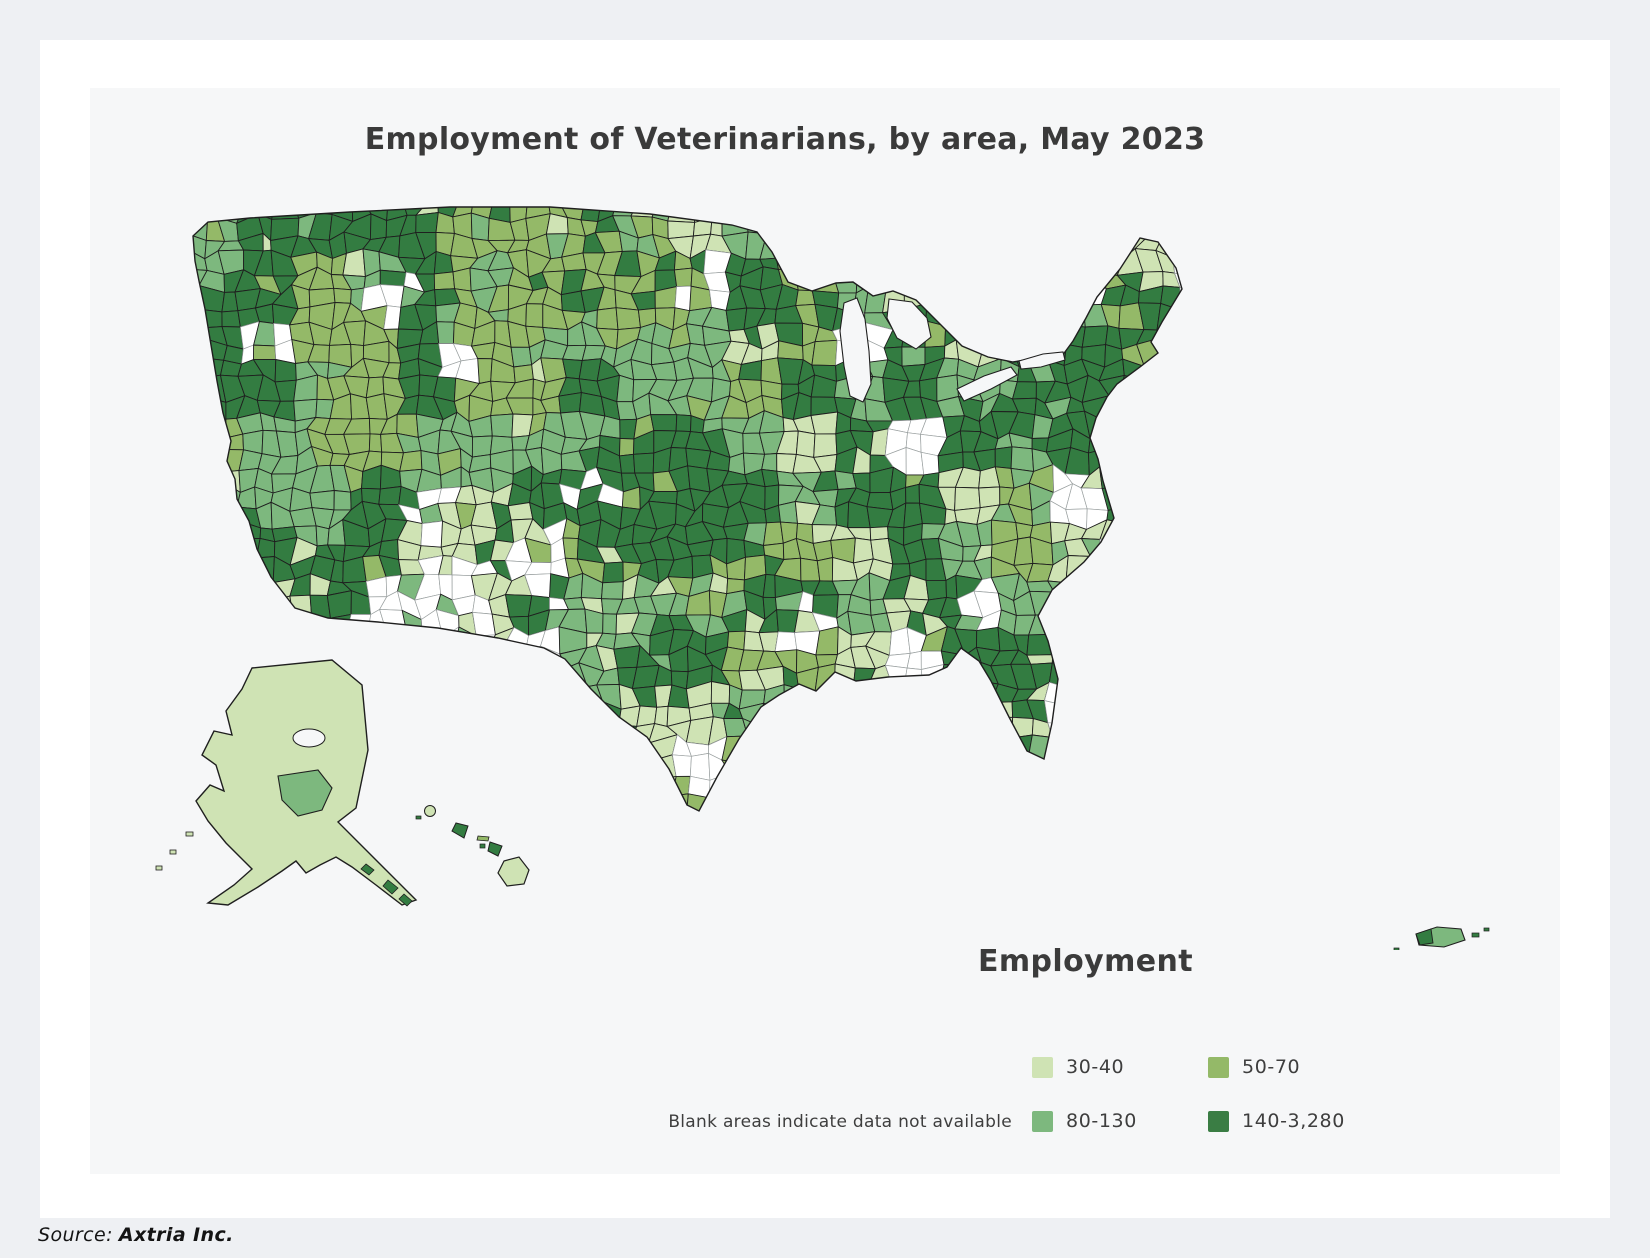 This screenshot has width=1650, height=1258. I want to click on legend-item-30-40: 30-40, so click(1078, 1067).